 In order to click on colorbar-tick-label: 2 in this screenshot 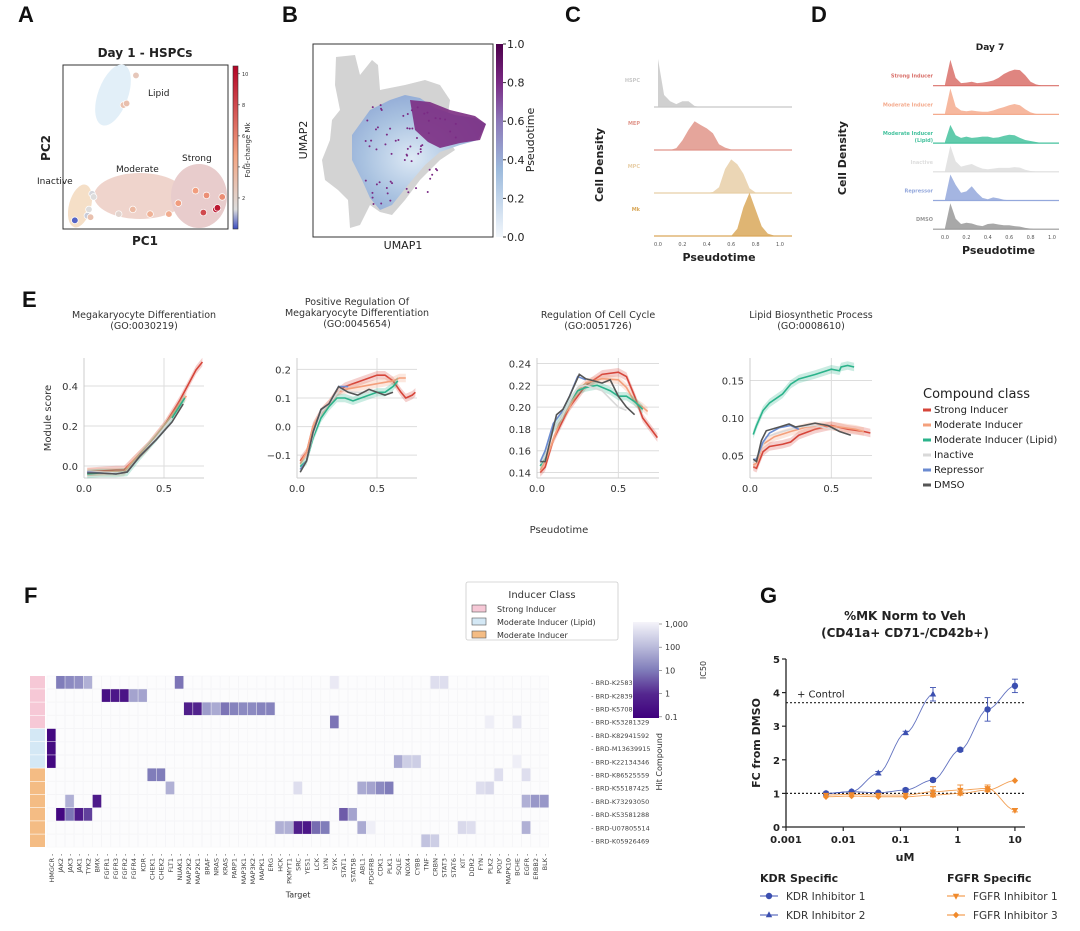, I will do `click(243, 199)`.